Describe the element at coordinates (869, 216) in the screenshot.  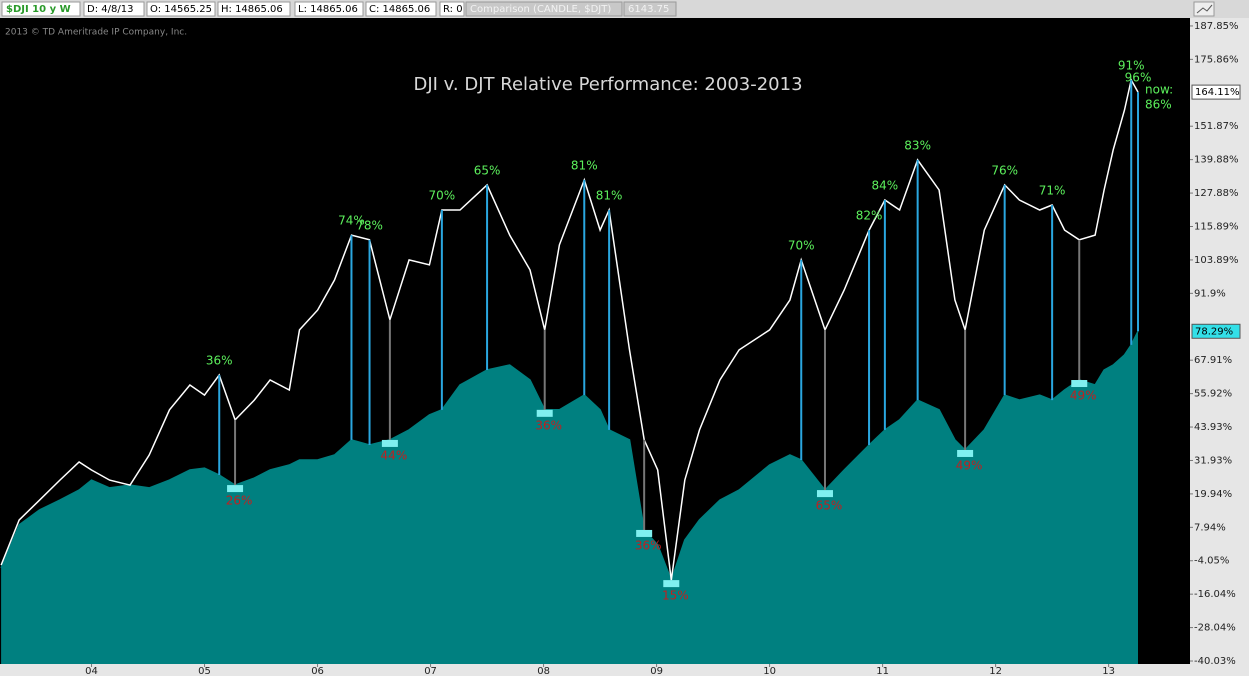
I see `high-label: 82%` at that location.